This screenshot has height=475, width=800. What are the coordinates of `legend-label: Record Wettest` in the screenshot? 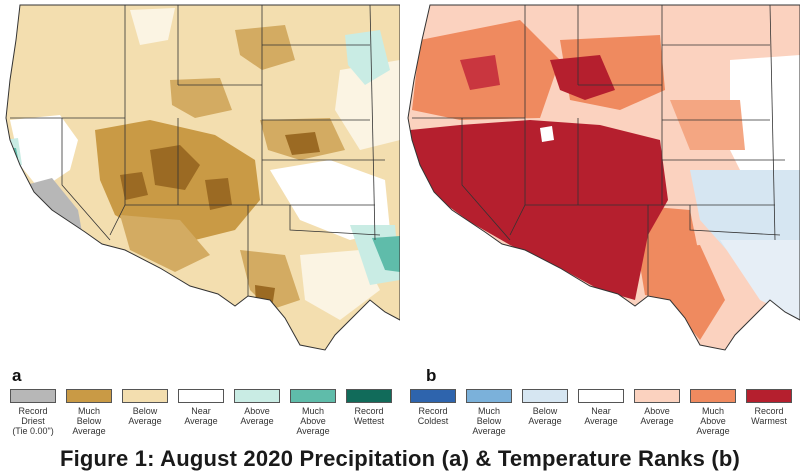 It's located at (369, 416).